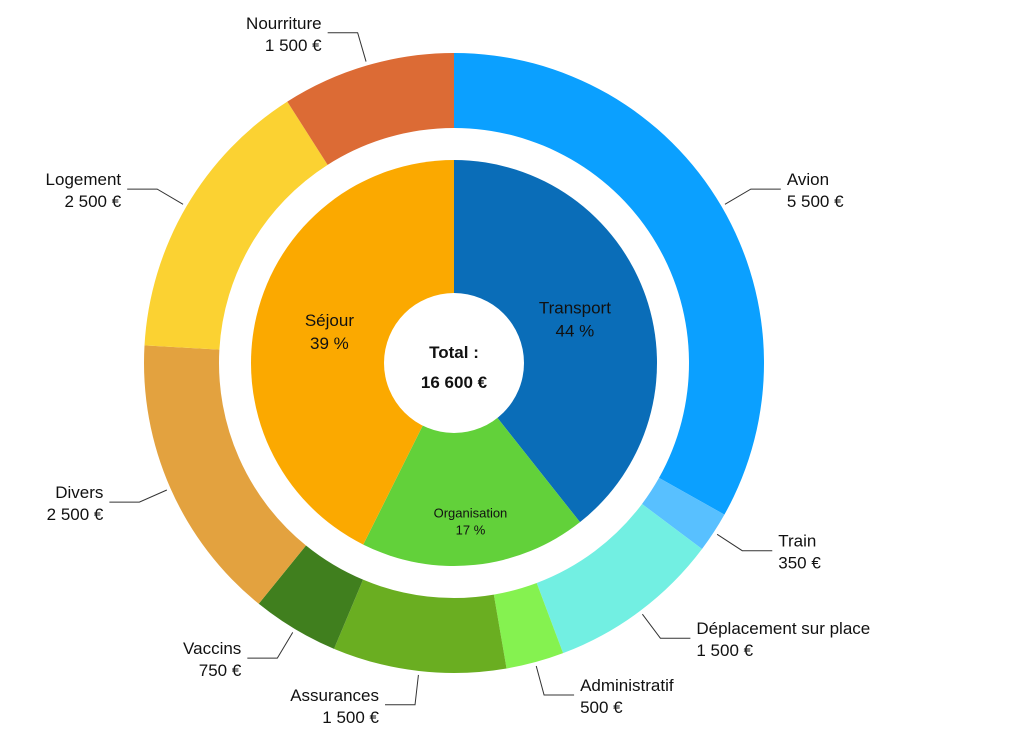 This screenshot has width=1015, height=747. What do you see at coordinates (79, 492) in the screenshot?
I see `outer-label-divers: Divers` at bounding box center [79, 492].